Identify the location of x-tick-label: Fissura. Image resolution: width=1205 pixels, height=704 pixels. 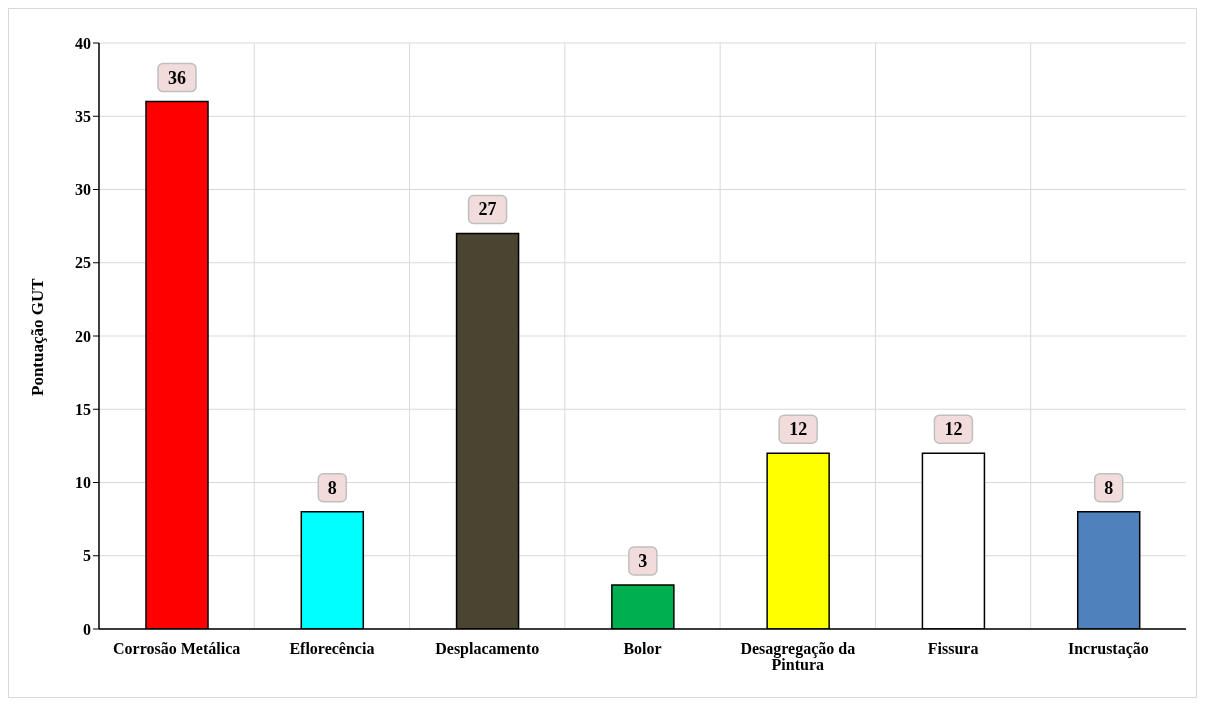
(953, 649).